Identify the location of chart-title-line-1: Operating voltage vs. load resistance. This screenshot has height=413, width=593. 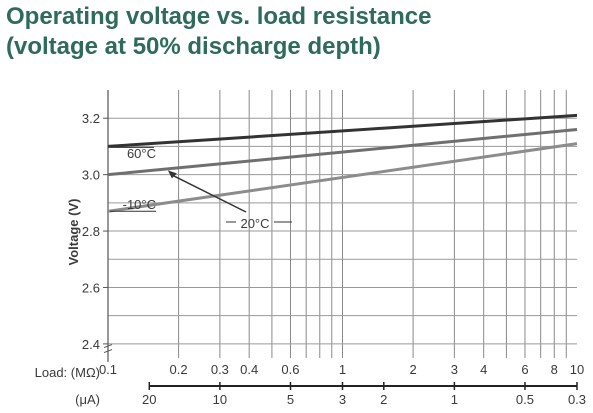
(219, 16).